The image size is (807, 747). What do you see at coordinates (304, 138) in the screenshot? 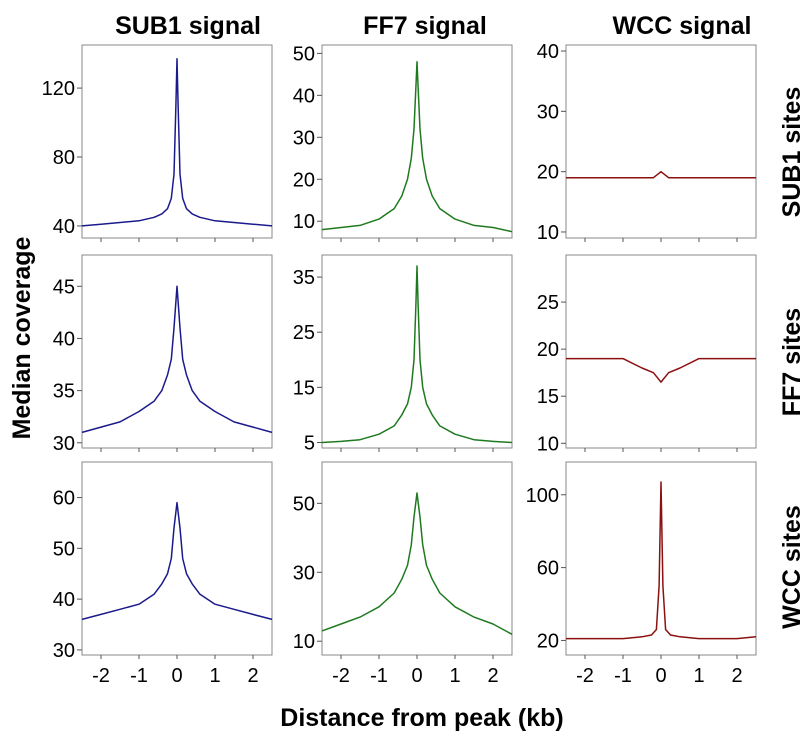
I see `panel-sub1-sites-ff7-signal-ytick-label: 30` at bounding box center [304, 138].